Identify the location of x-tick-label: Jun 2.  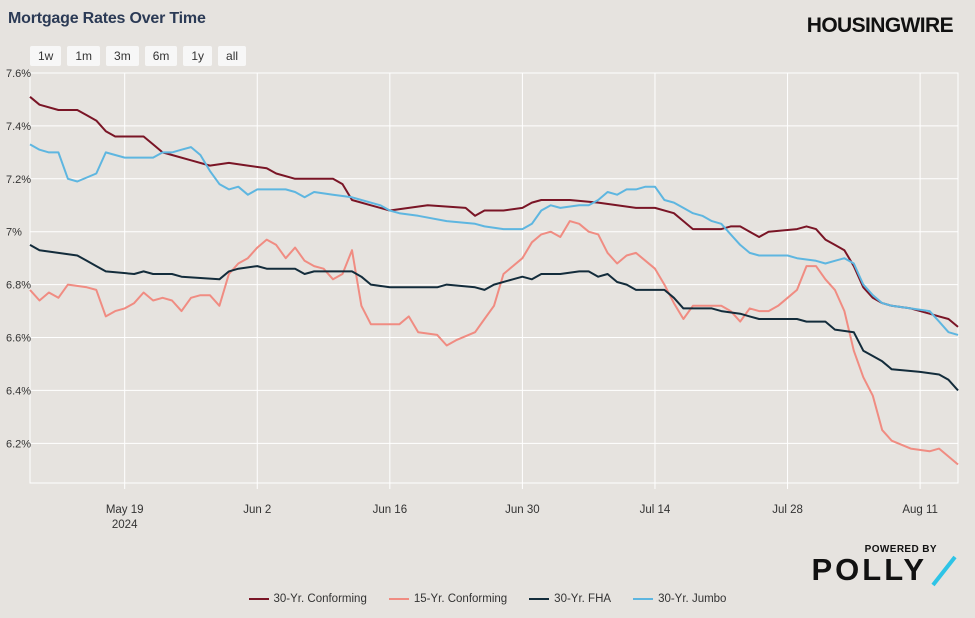
(257, 510).